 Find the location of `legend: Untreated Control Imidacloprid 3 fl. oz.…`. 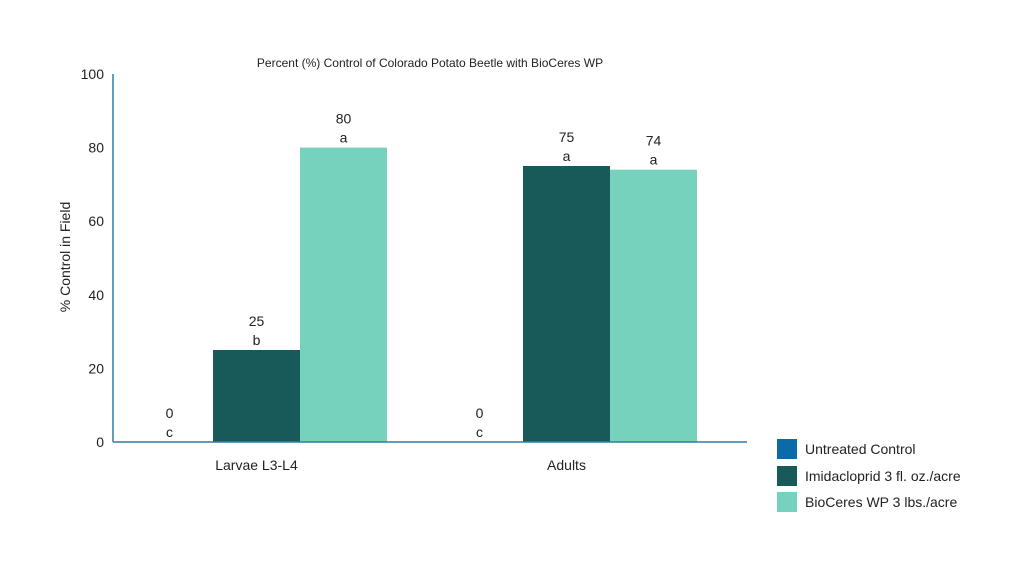

legend: Untreated Control Imidacloprid 3 fl. oz.… is located at coordinates (869, 476).